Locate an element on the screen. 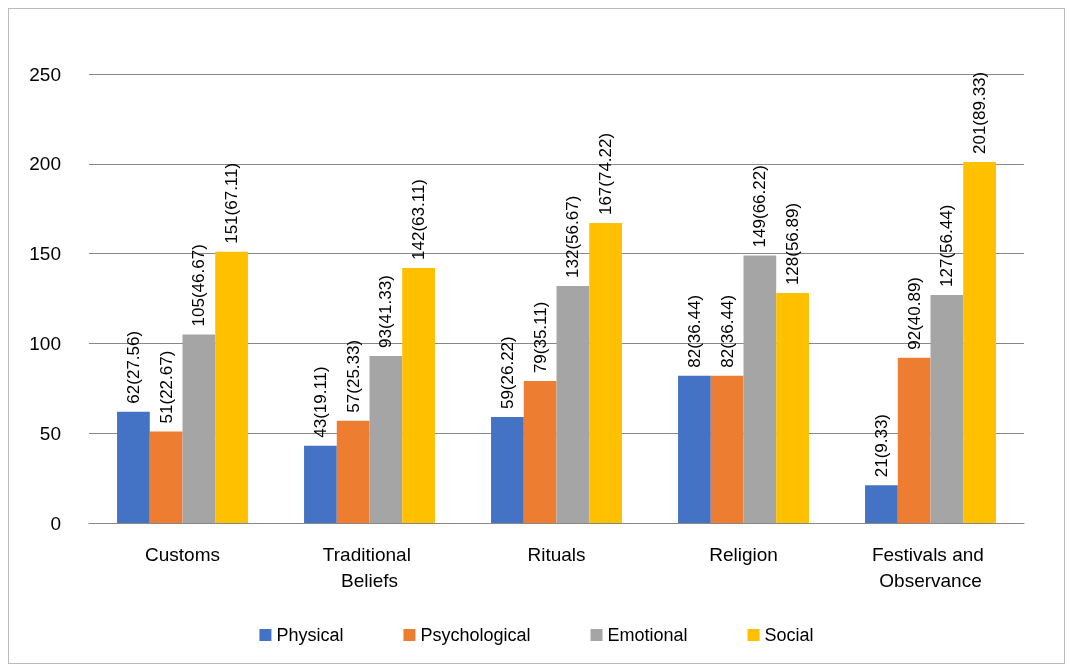 The image size is (1073, 672). data-label: 132(56.67) is located at coordinates (573, 236).